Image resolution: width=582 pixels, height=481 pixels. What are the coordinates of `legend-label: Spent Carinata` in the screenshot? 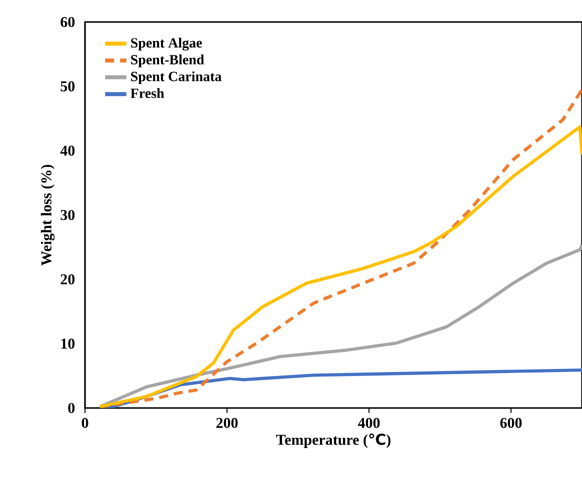 It's located at (176, 77).